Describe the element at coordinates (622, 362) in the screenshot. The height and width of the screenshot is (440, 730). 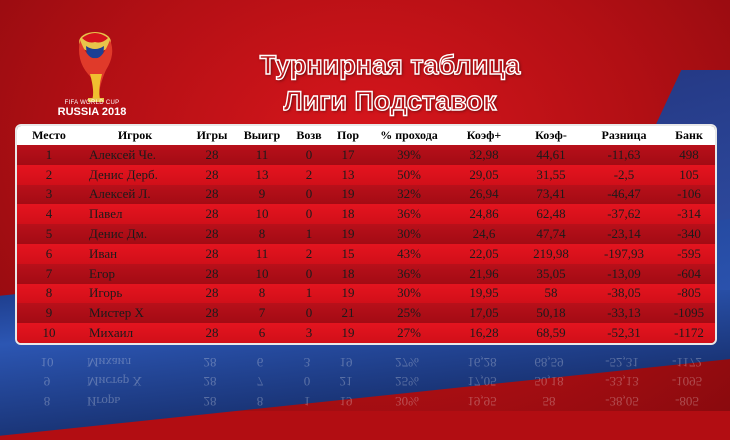
I see `reflection-cell: -52,31` at that location.